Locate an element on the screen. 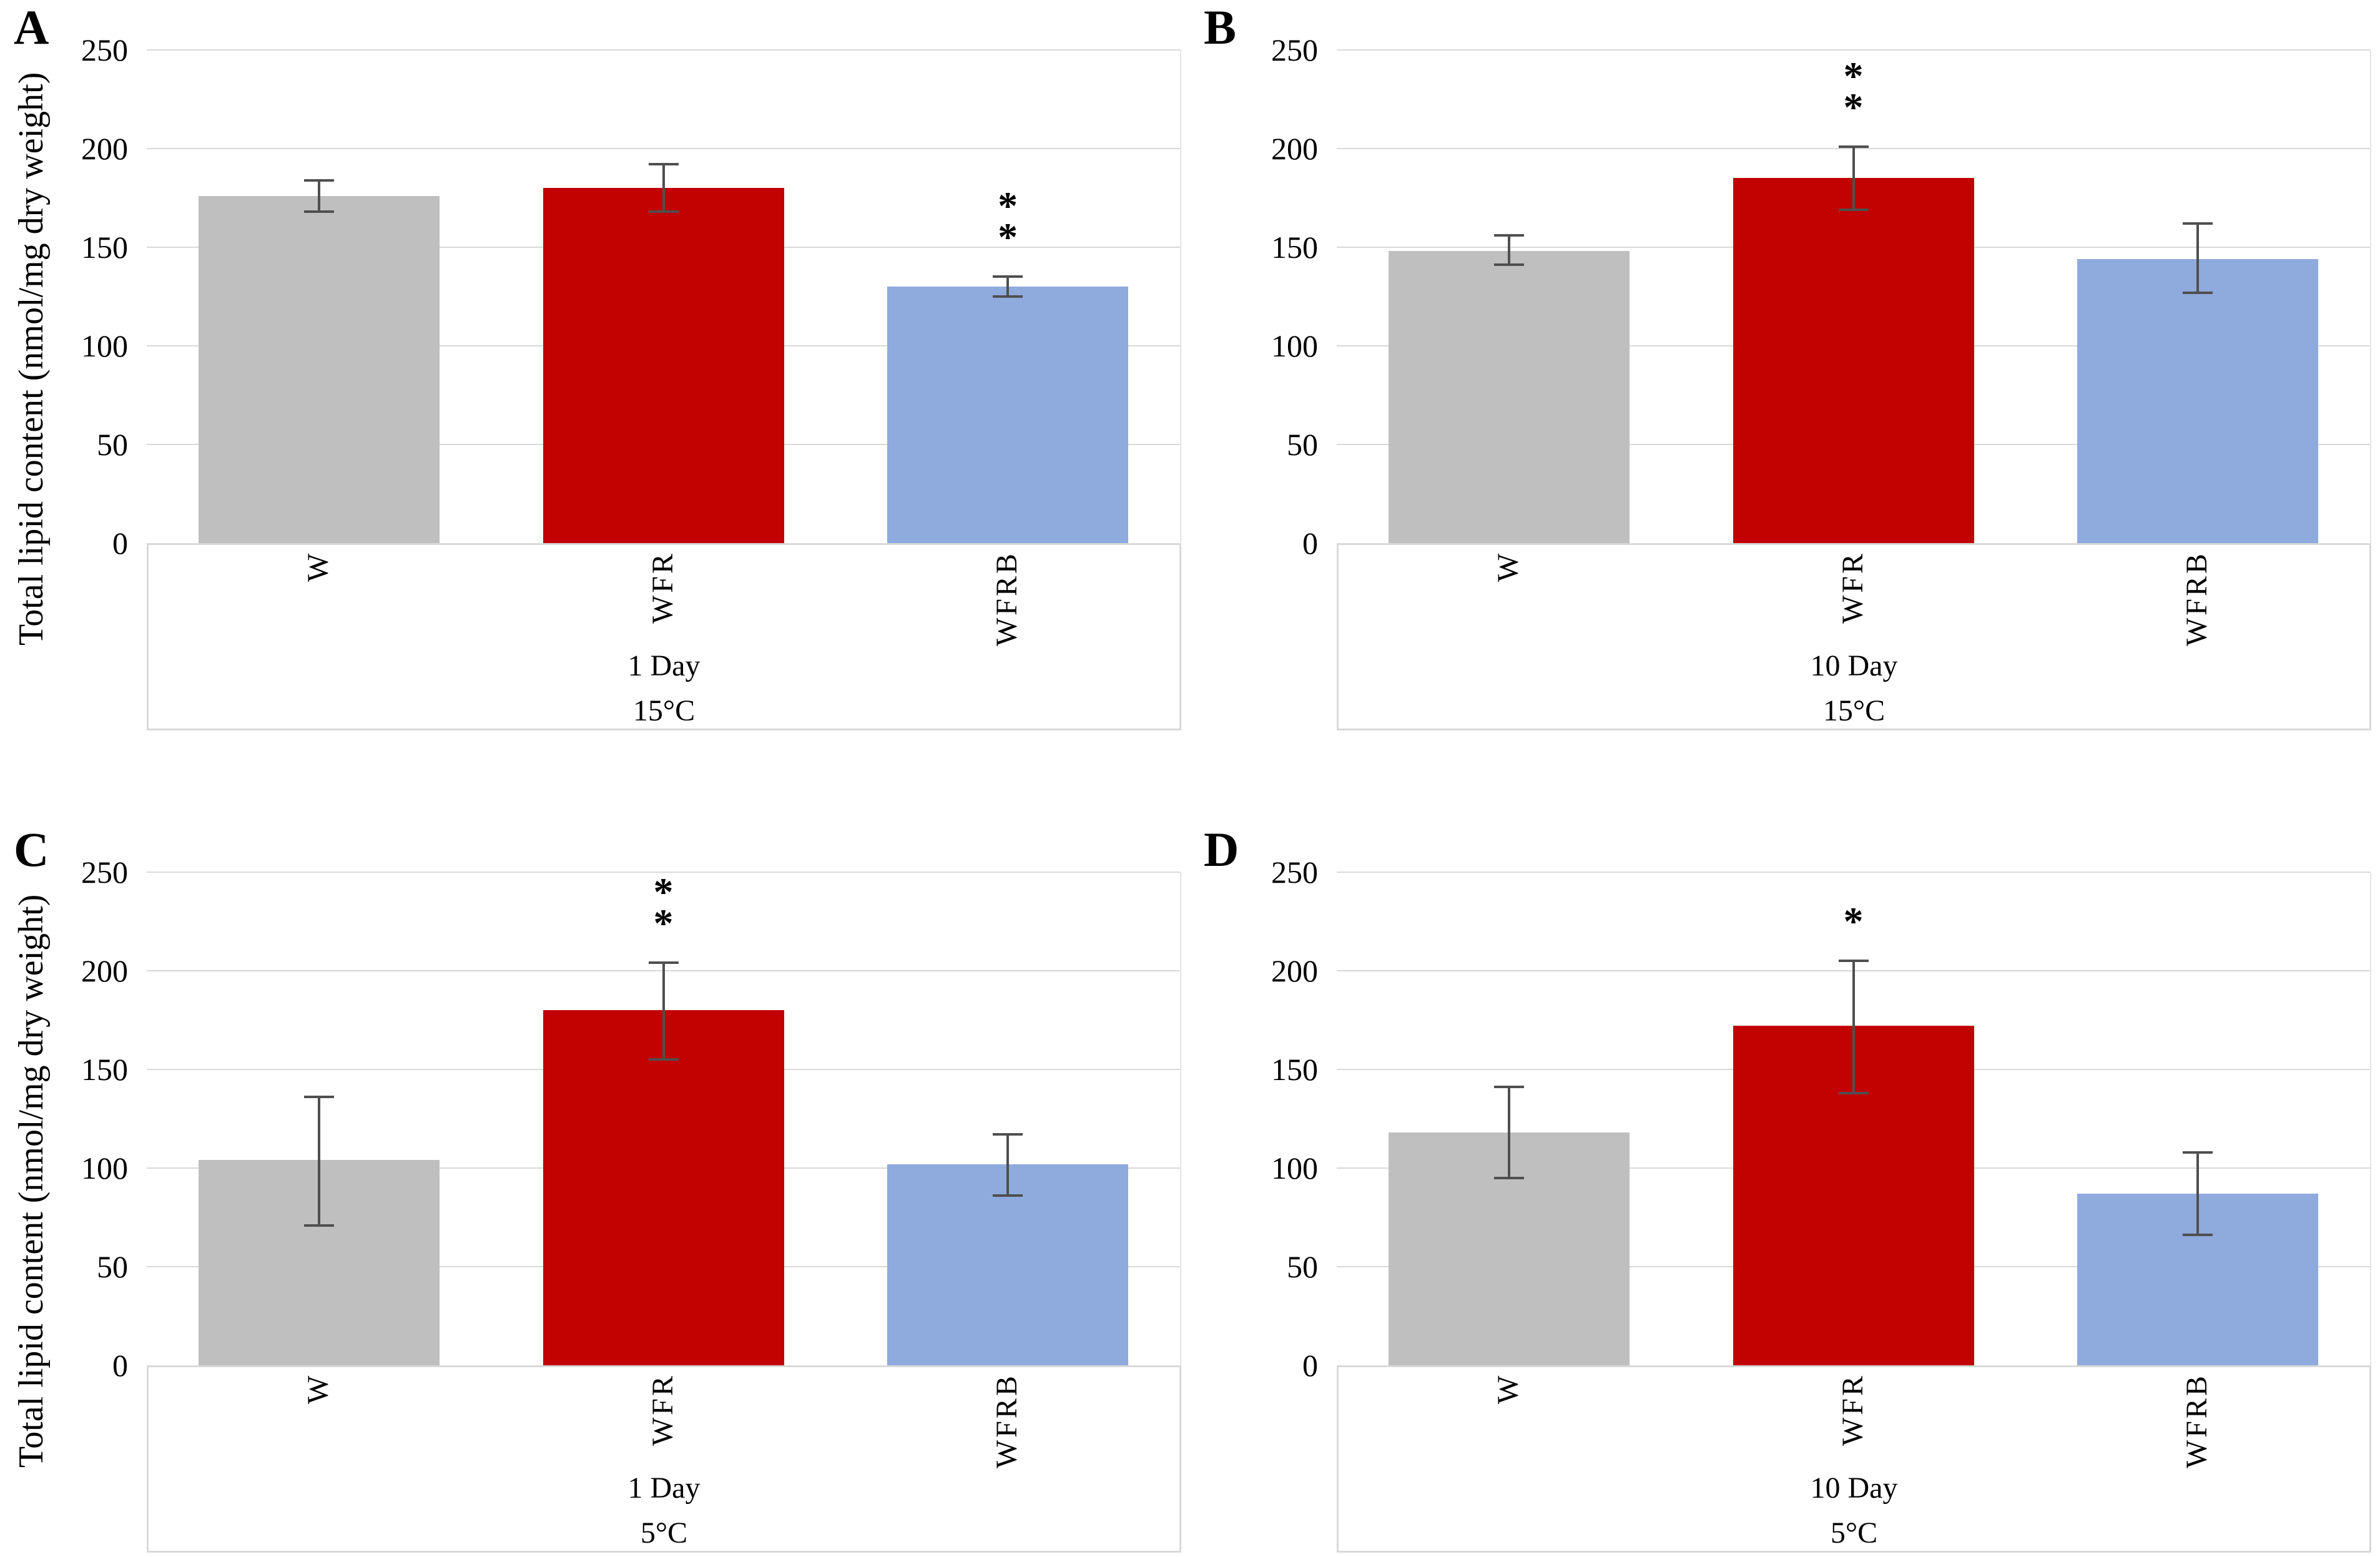 The image size is (2380, 1557). panel-letter: A is located at coordinates (31, 27).